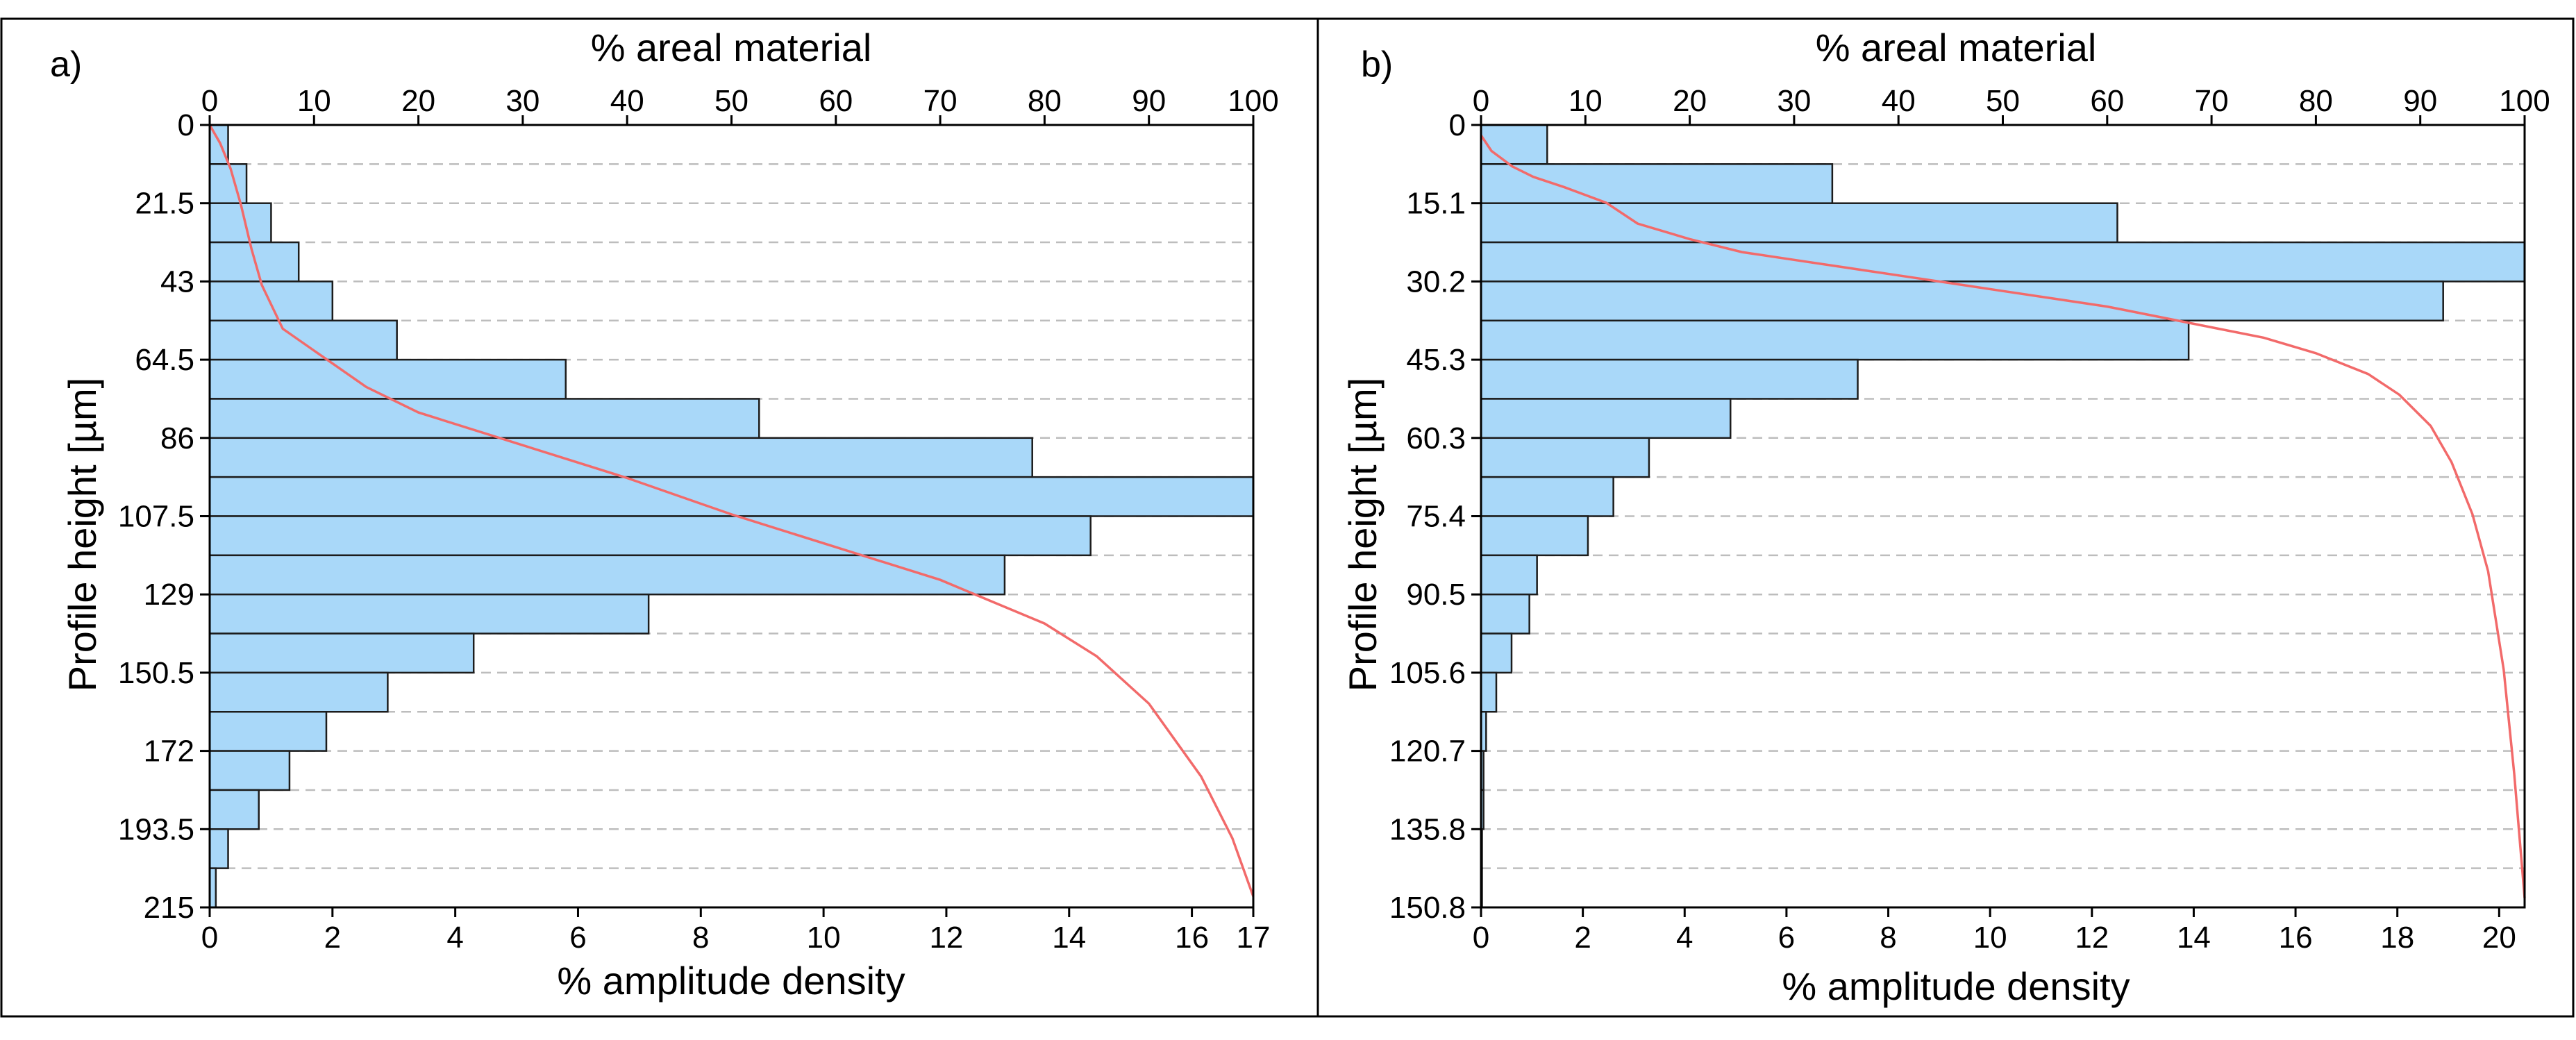 The height and width of the screenshot is (1040, 2576). What do you see at coordinates (1586, 101) in the screenshot?
I see `top-axis-tick-label: 10` at bounding box center [1586, 101].